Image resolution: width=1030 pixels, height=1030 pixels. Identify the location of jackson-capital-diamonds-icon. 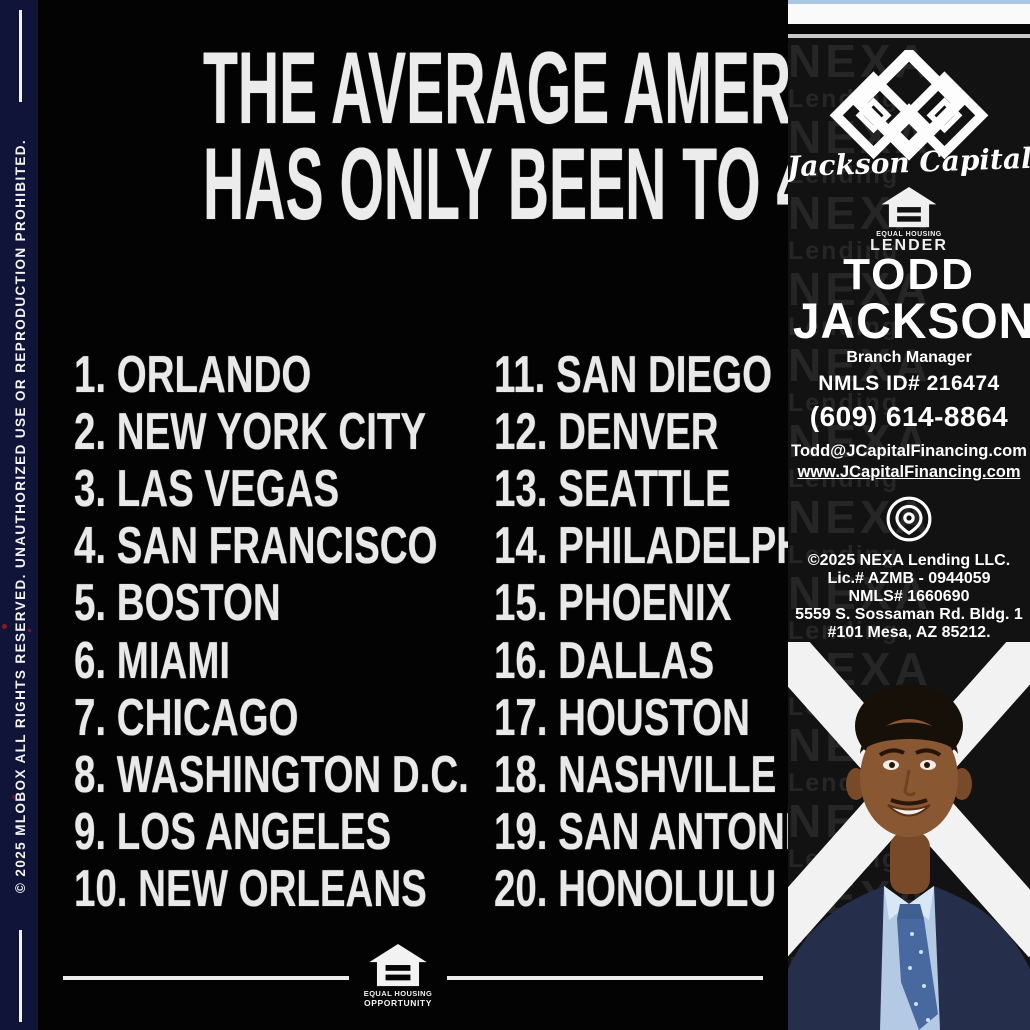
(909, 105).